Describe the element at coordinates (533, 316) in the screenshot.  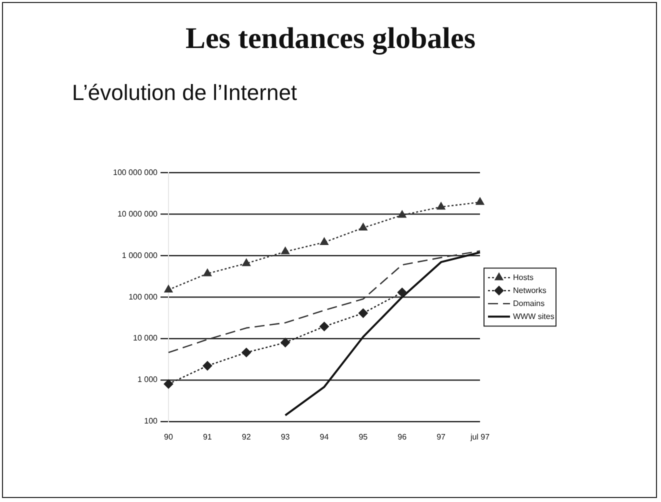
I see `legend-label: WWW sites` at that location.